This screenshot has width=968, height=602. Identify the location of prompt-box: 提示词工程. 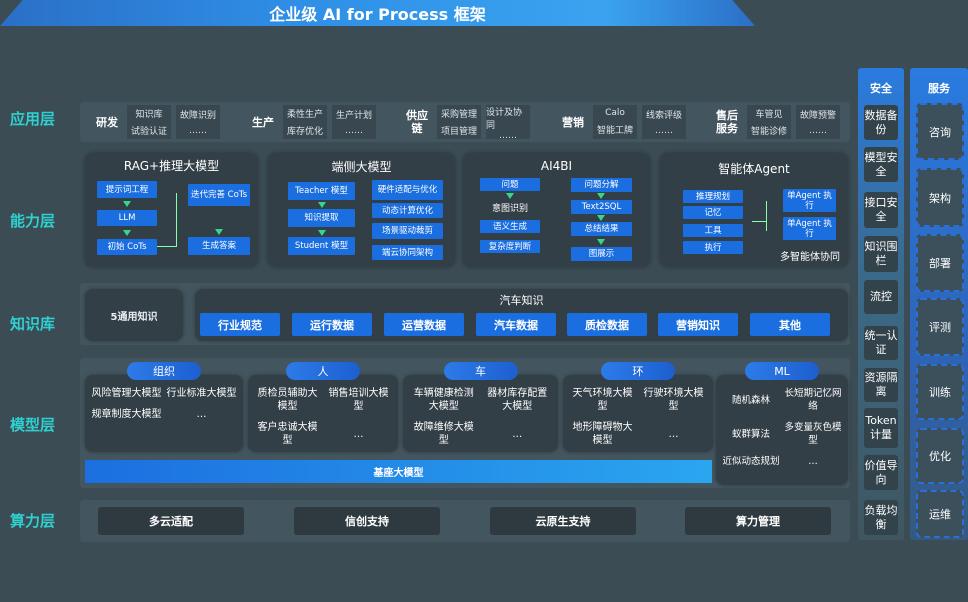
(127, 189).